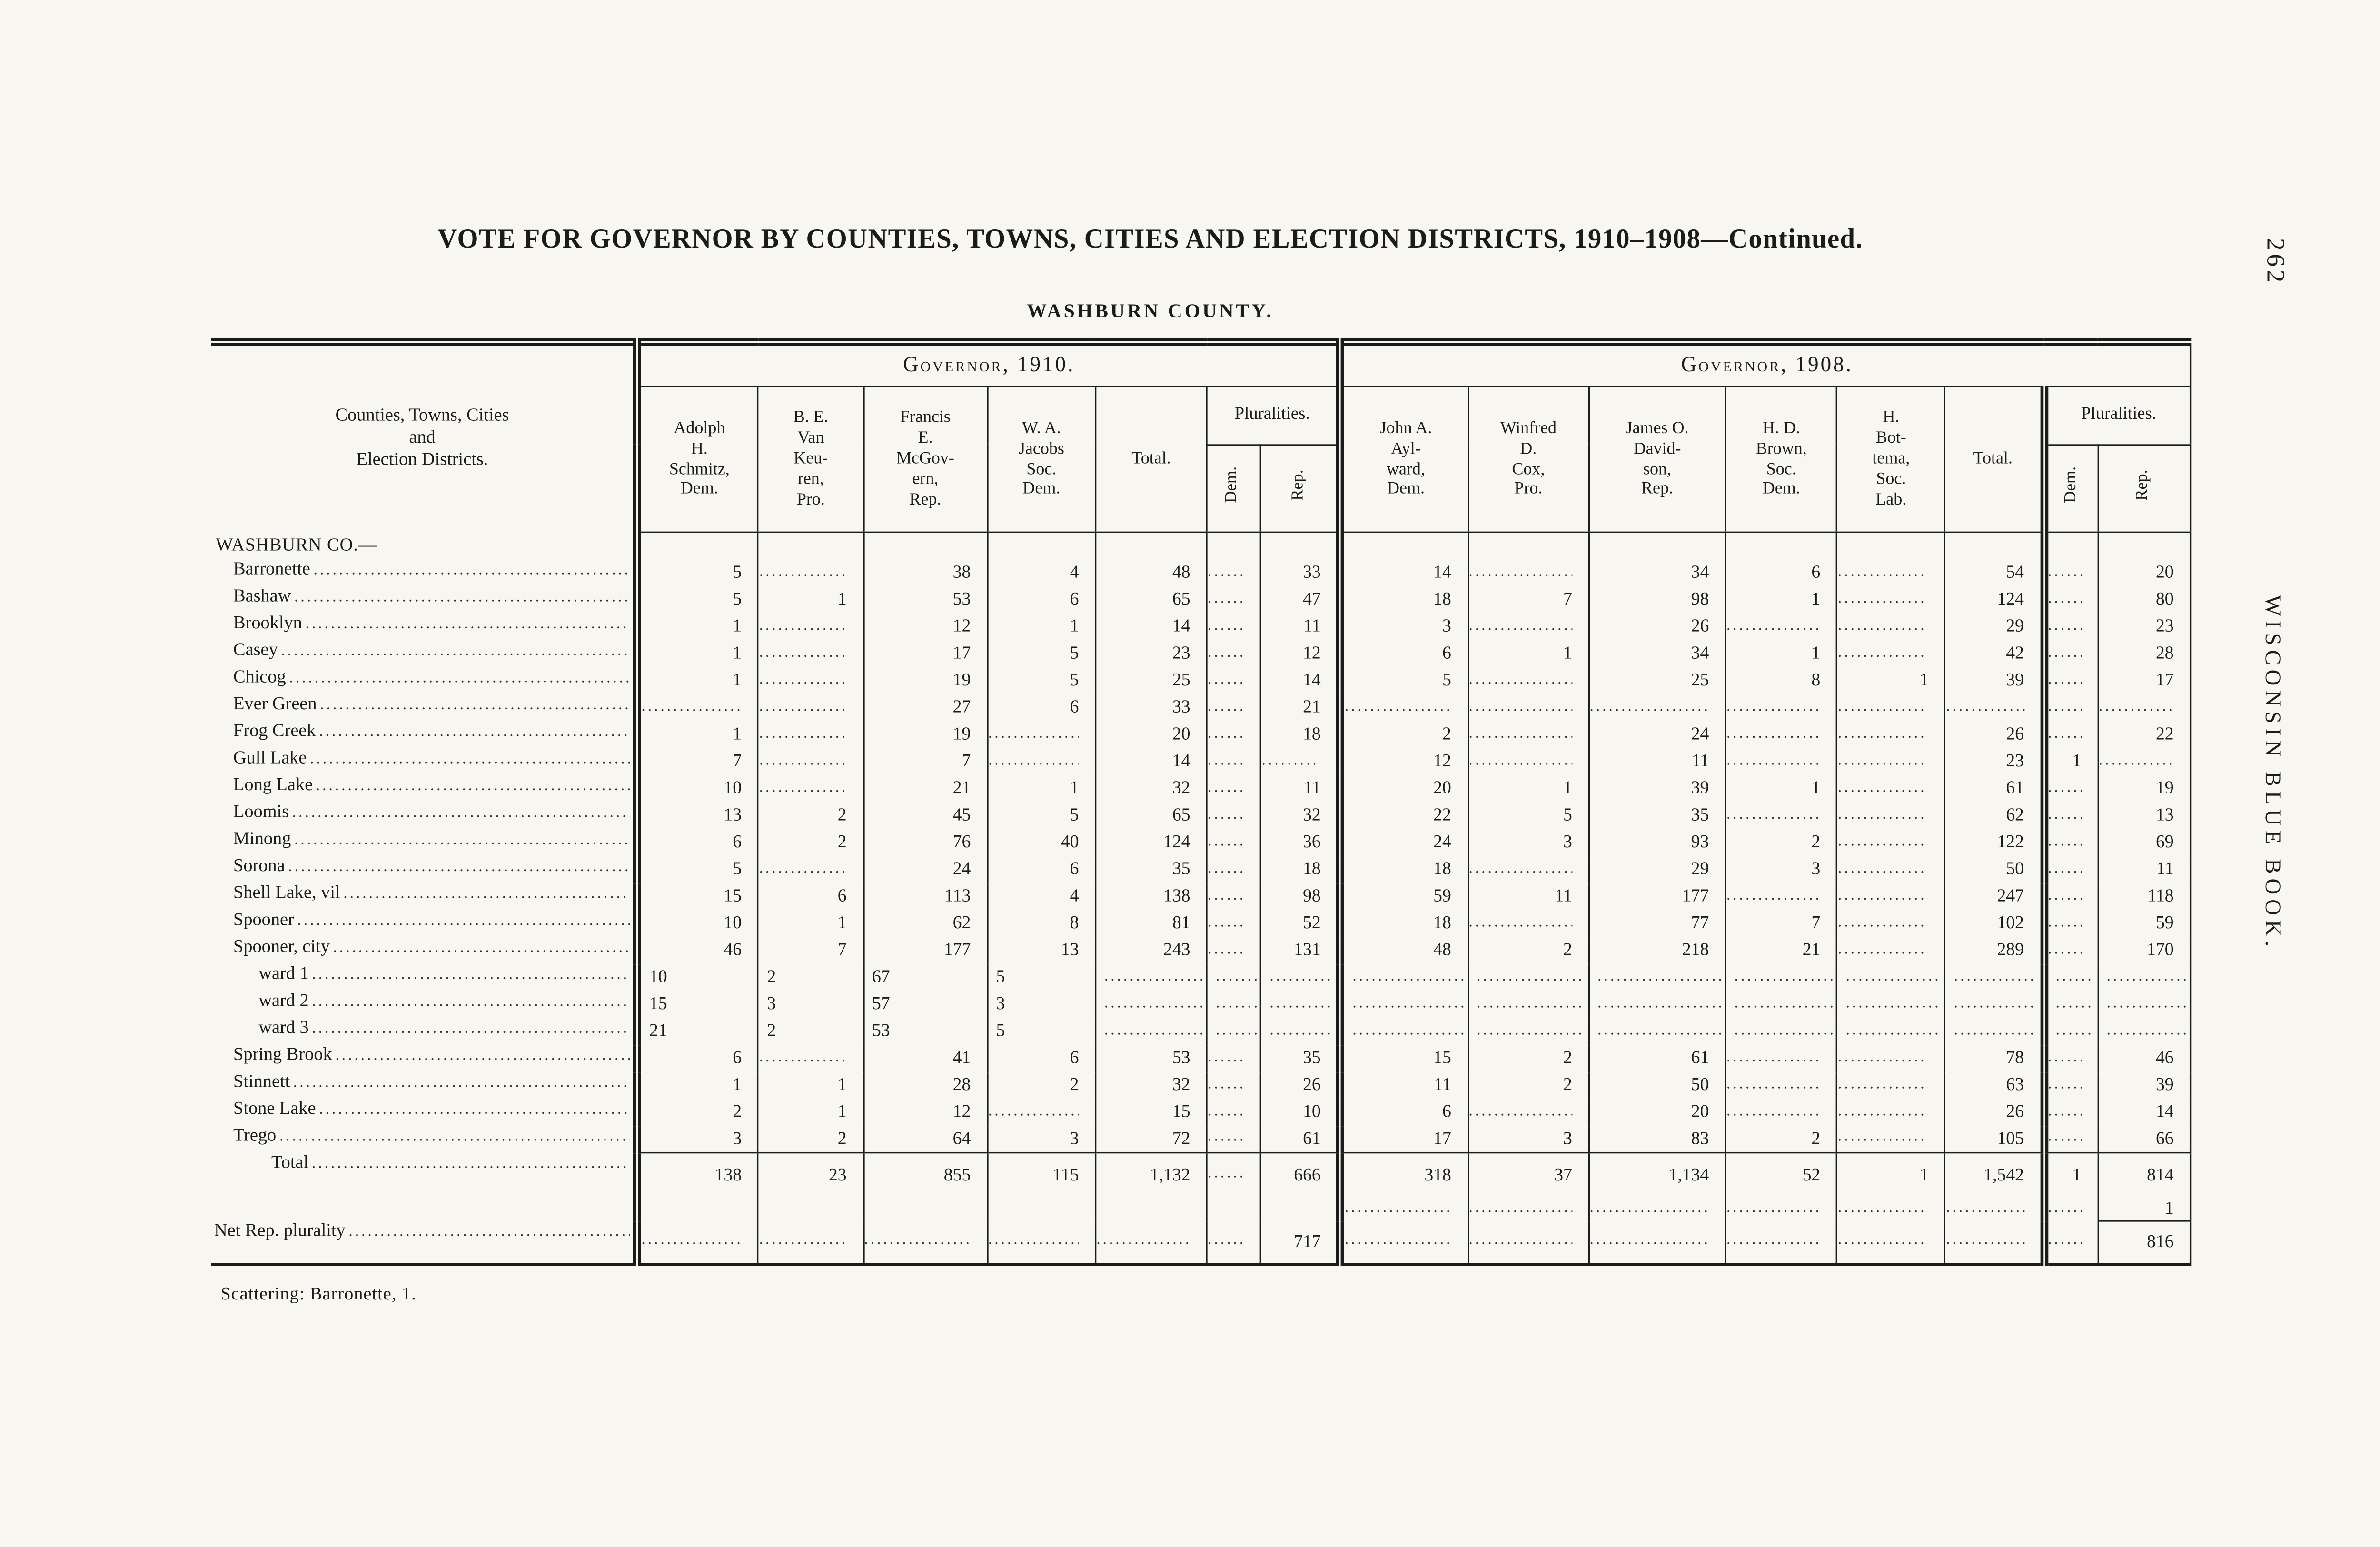 The height and width of the screenshot is (1547, 2380). Describe the element at coordinates (1201, 1209) in the screenshot. I see `table-row: 1` at that location.